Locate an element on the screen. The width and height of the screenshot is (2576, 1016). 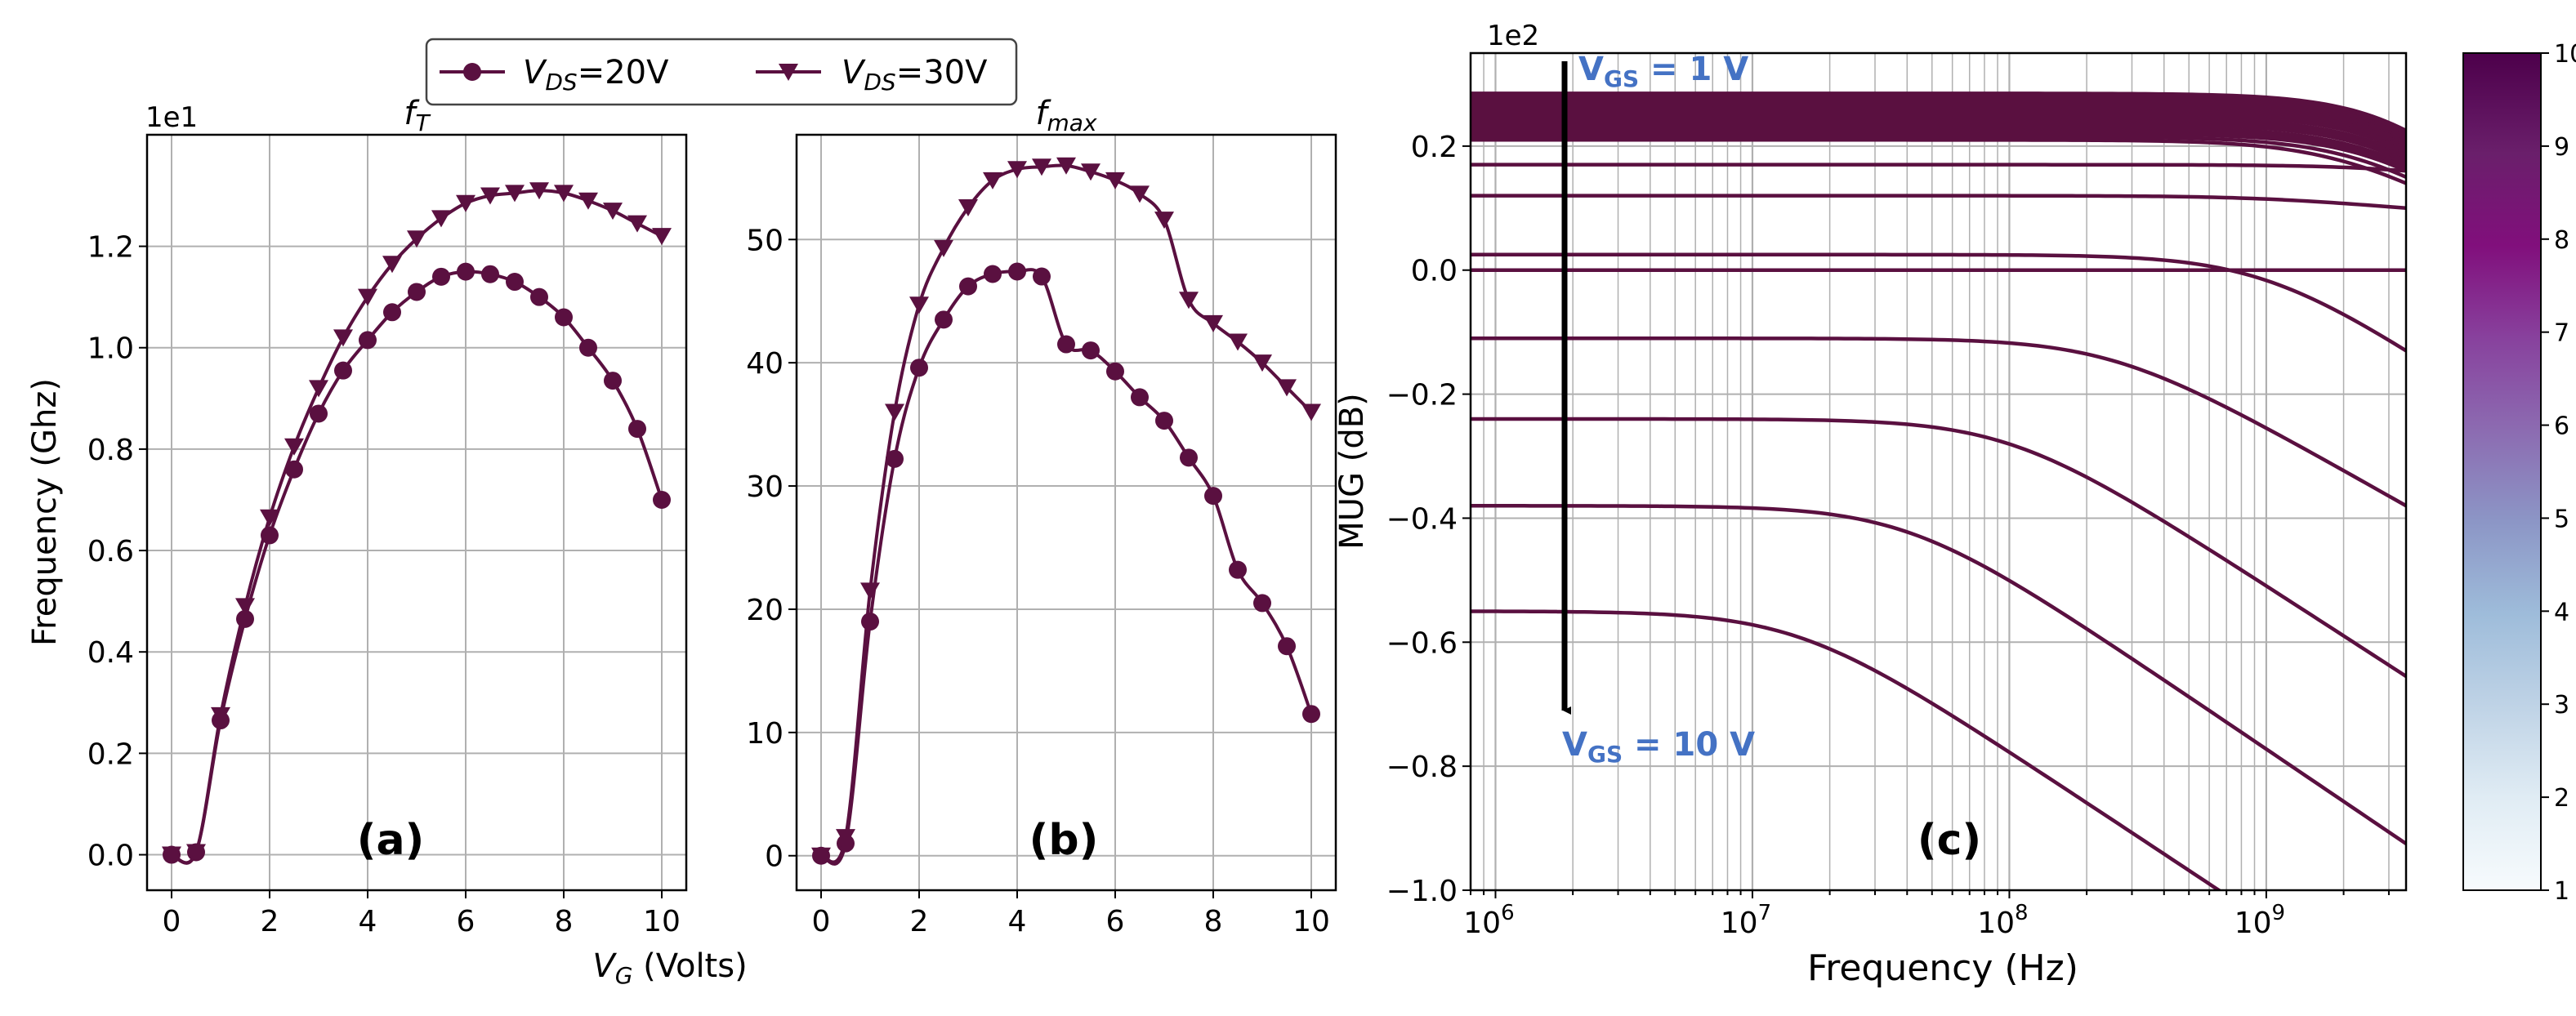
colorbar-tick-label: 2 is located at coordinates (2562, 799).